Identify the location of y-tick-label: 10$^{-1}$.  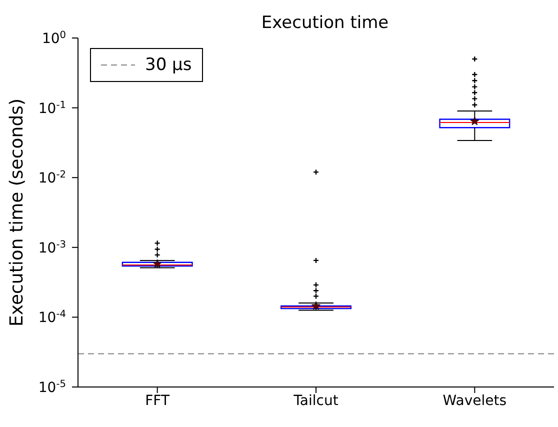
(52, 108).